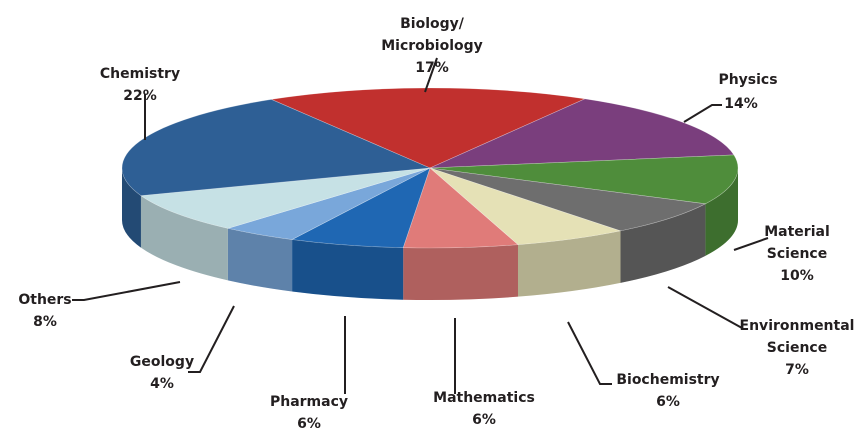  I want to click on slice-label: Chemistry, so click(140, 74).